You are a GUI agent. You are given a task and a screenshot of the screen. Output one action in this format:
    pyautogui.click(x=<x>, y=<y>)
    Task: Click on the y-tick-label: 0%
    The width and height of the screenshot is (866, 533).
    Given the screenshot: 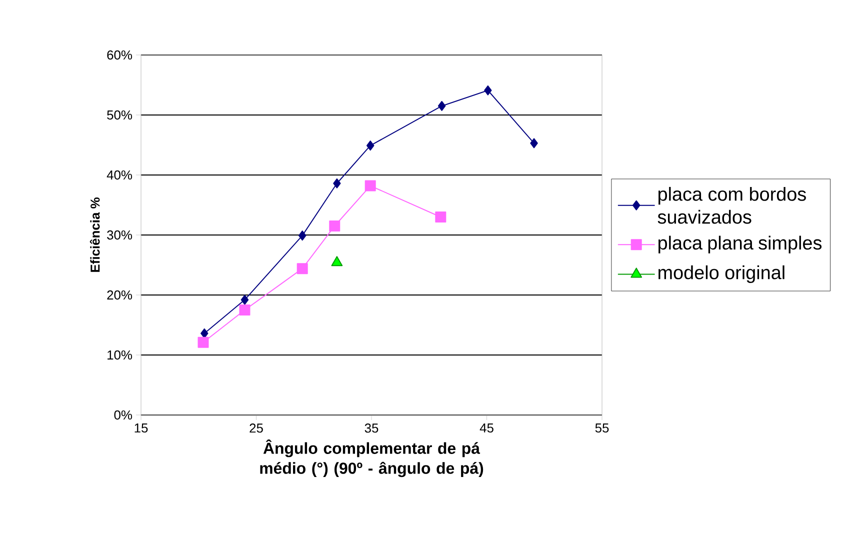 What is the action you would take?
    pyautogui.click(x=123, y=415)
    